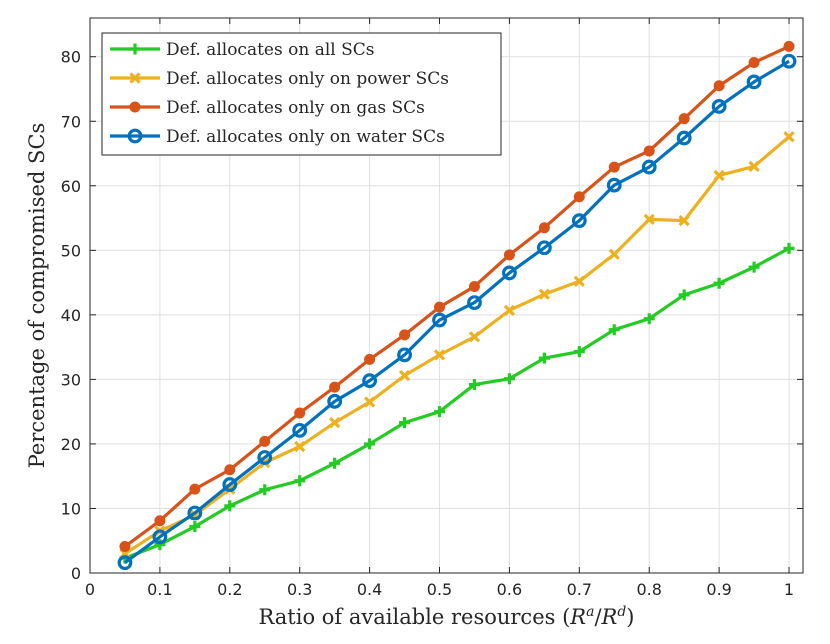  Describe the element at coordinates (598, 617) in the screenshot. I see `x-axis-label-slash: /` at that location.